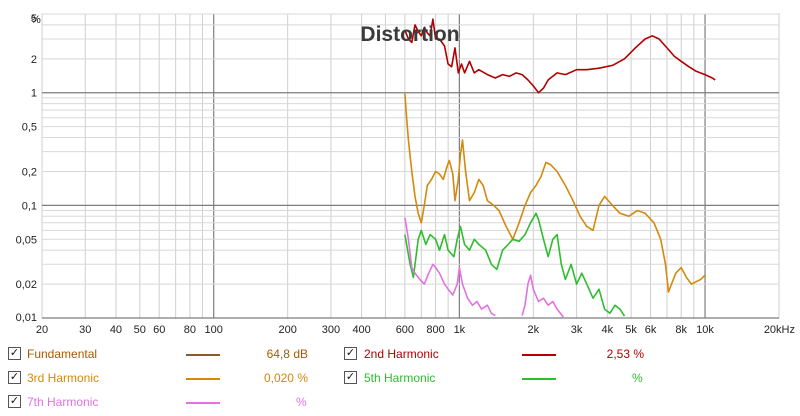 This screenshot has height=416, width=800. What do you see at coordinates (287, 330) in the screenshot?
I see `x-tick-label: 200` at bounding box center [287, 330].